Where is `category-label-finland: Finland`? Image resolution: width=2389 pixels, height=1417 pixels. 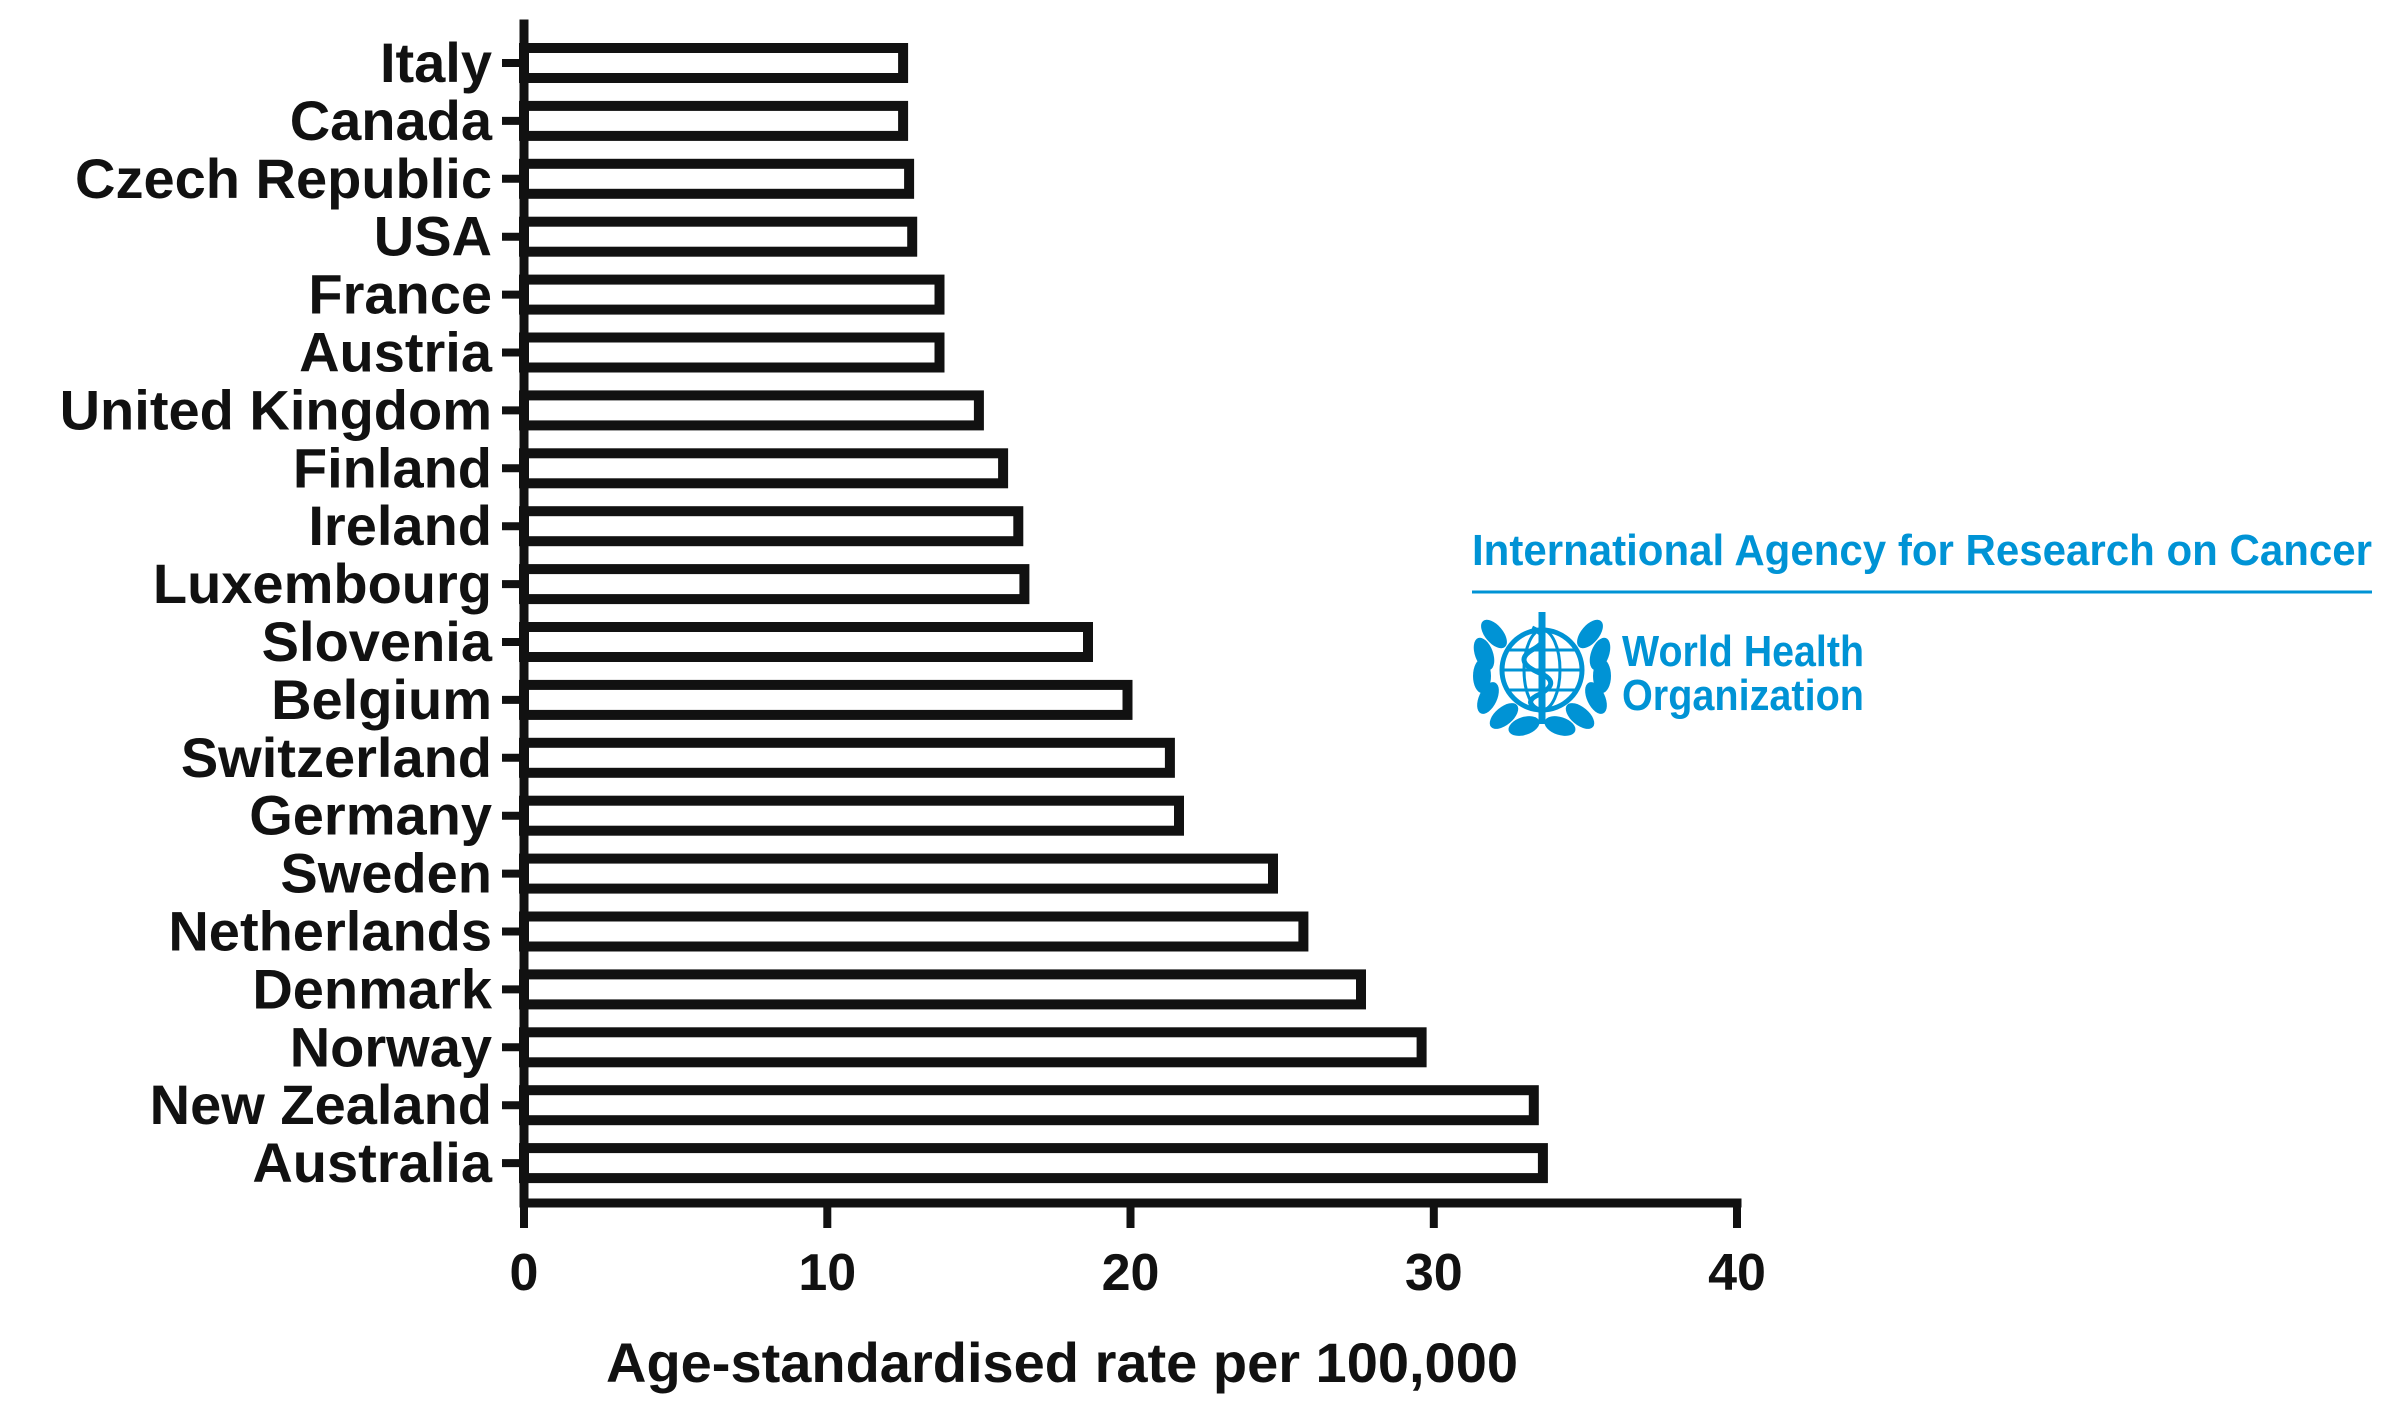
category-label-finland: Finland is located at coordinates (392, 467).